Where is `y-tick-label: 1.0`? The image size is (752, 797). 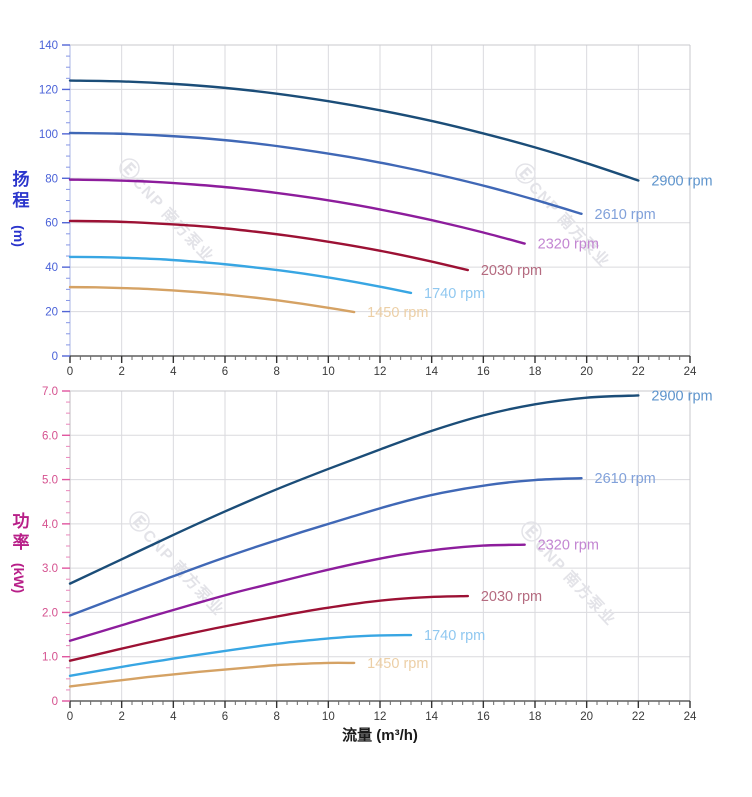
y-tick-label: 1.0 is located at coordinates (50, 658).